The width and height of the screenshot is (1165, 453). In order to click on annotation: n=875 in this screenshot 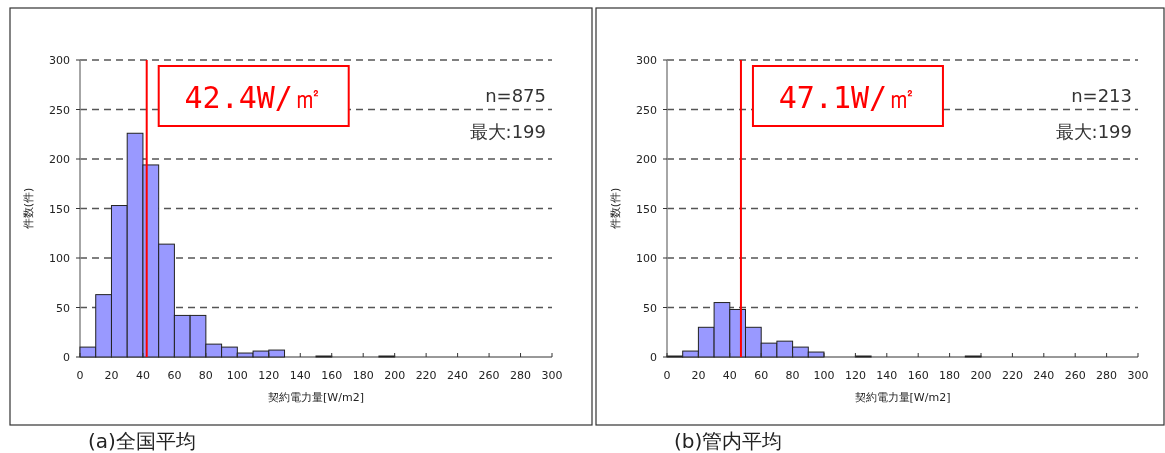, I will do `click(515, 95)`.